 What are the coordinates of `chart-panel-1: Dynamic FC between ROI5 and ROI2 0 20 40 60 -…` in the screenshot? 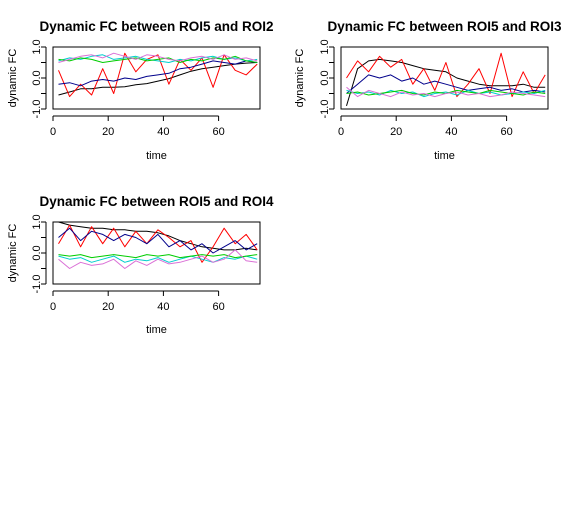 It's located at (140, 90).